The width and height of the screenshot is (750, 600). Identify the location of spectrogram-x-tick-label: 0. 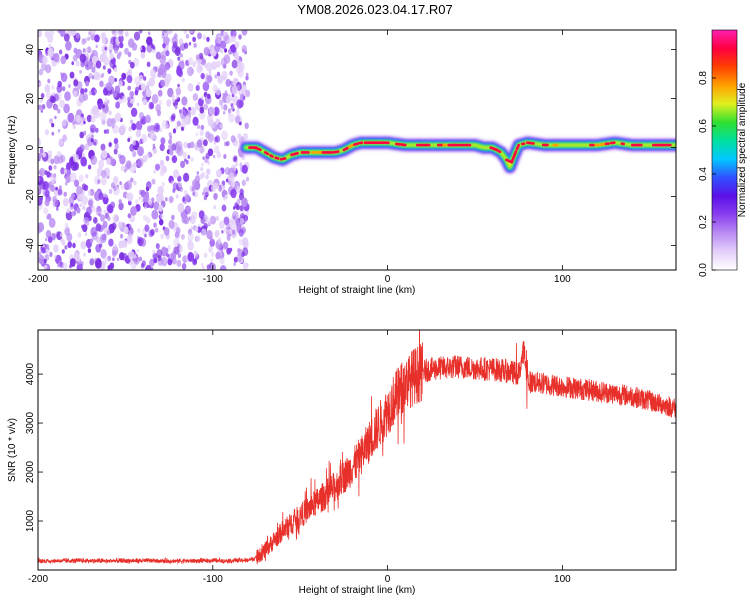
(388, 279).